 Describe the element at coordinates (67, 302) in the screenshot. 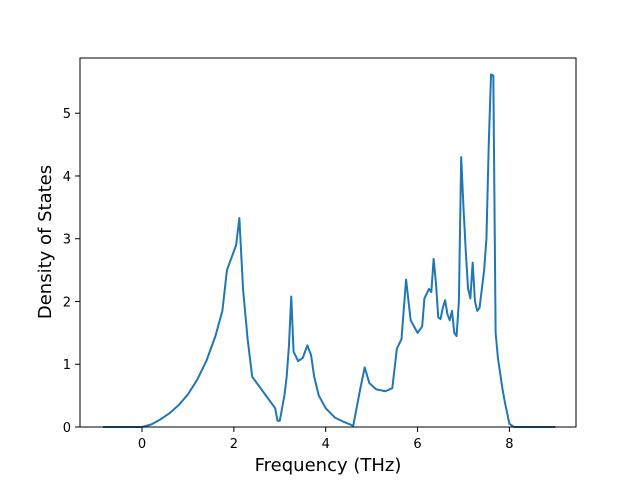

I see `y-tick-label: 2` at that location.